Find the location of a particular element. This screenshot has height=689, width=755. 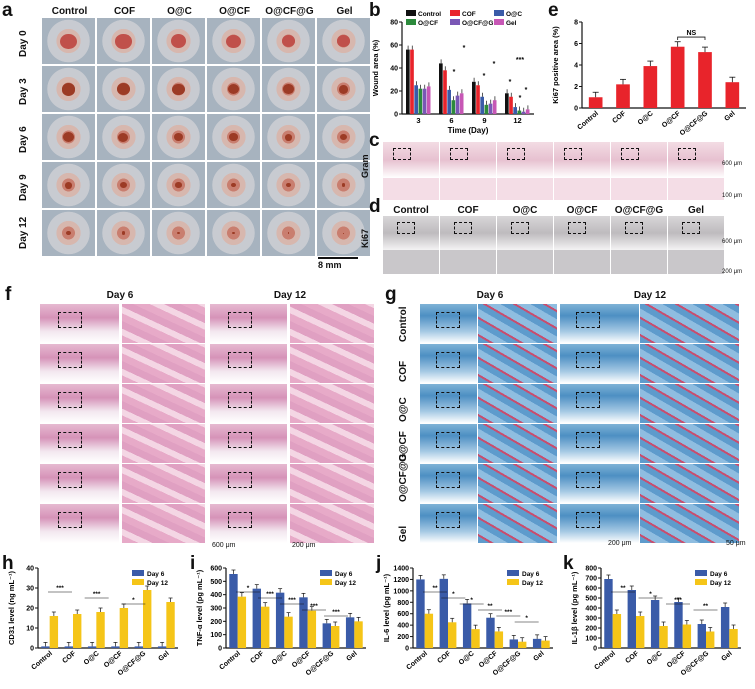

legend-swatch is located at coordinates (455, 13).